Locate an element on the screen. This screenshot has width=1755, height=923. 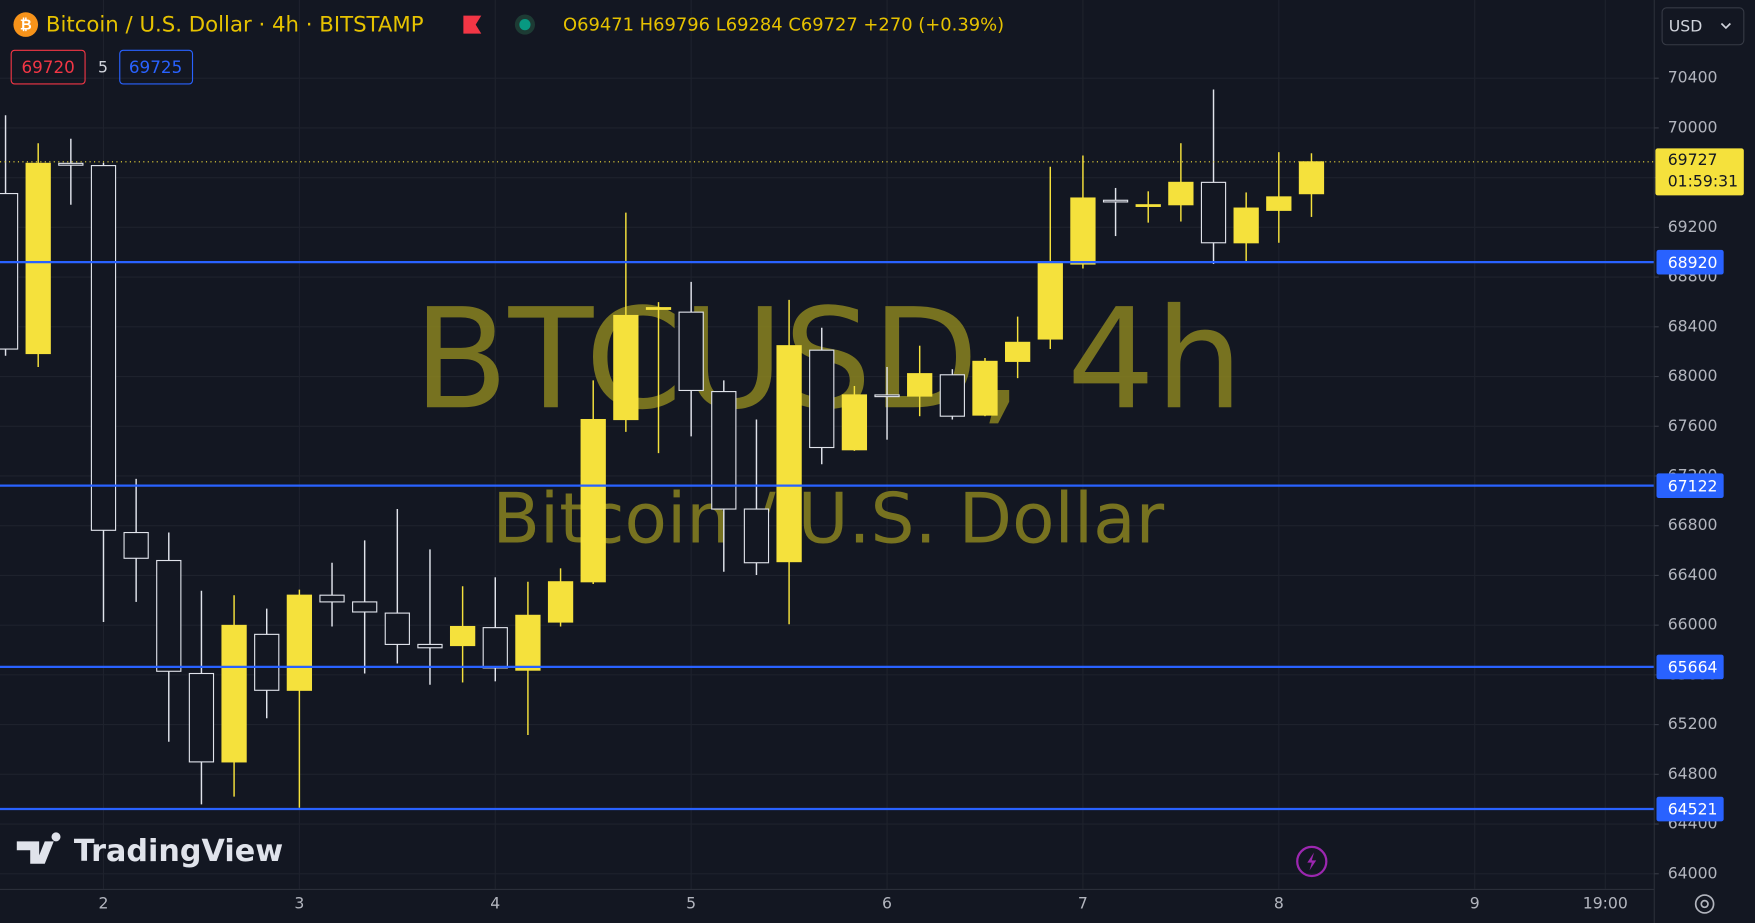
y-tick-label: 67600 is located at coordinates (1693, 425).